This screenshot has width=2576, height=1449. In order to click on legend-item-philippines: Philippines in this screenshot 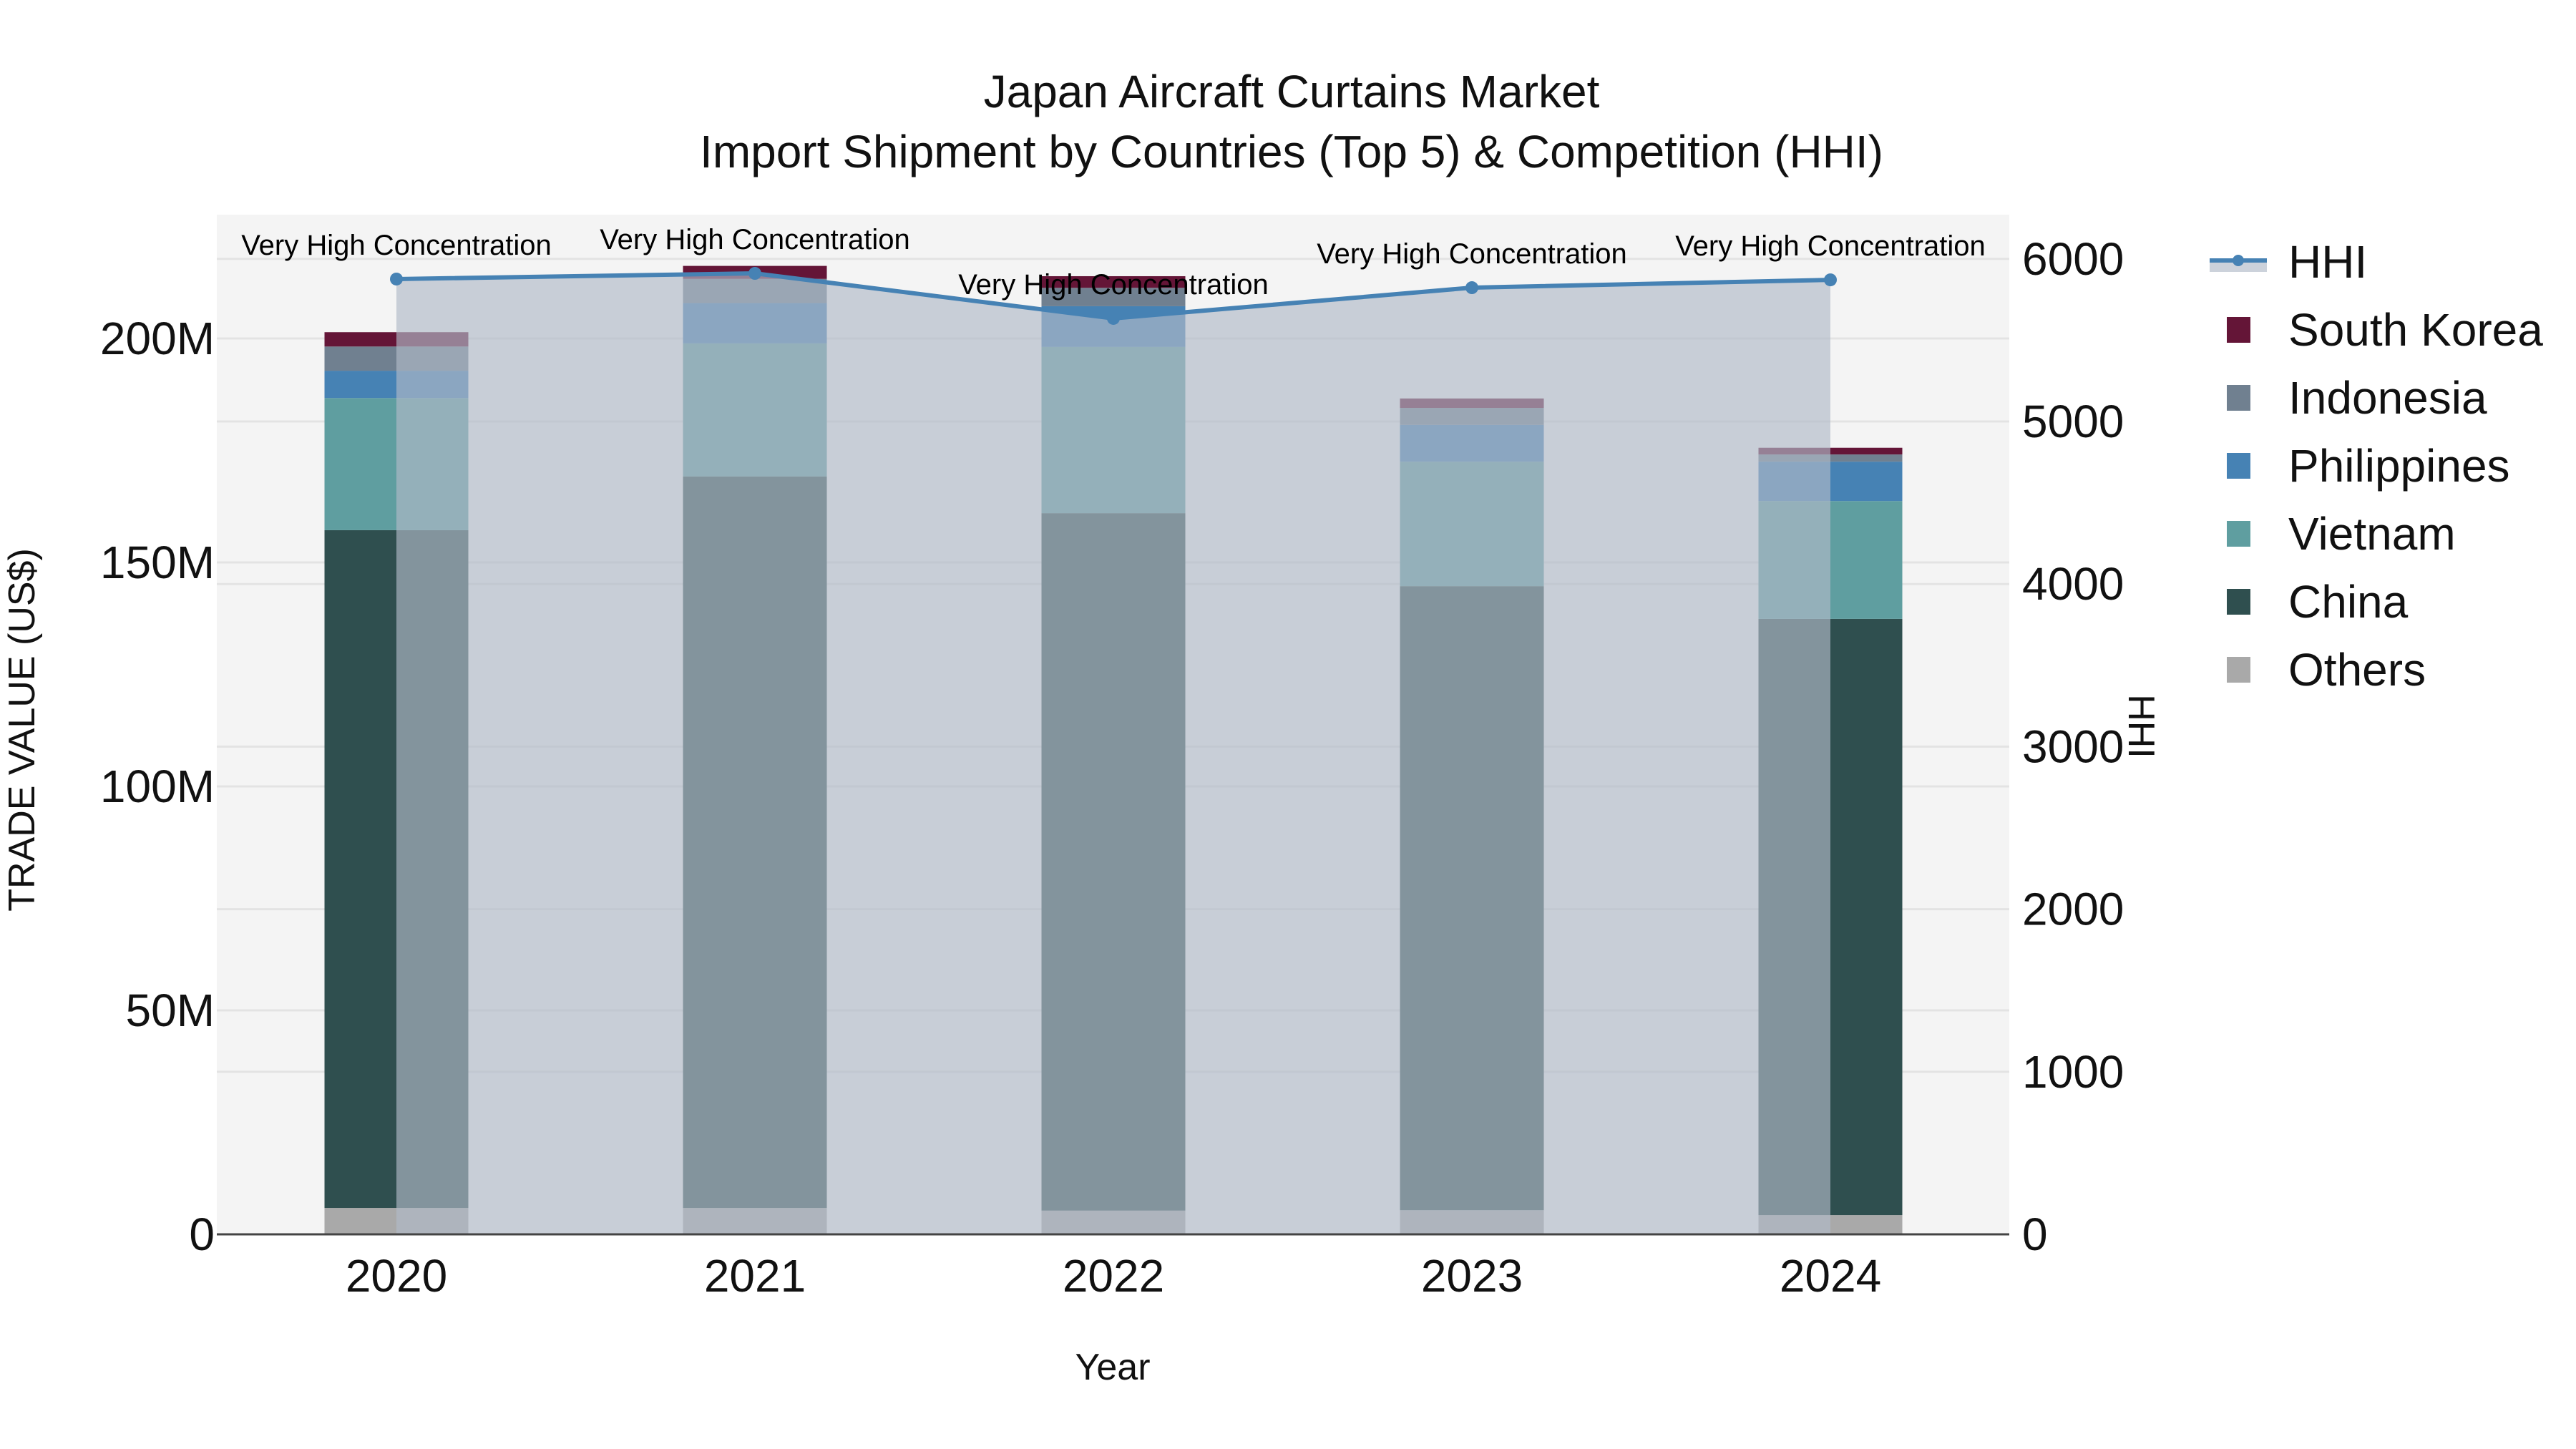, I will do `click(2368, 466)`.